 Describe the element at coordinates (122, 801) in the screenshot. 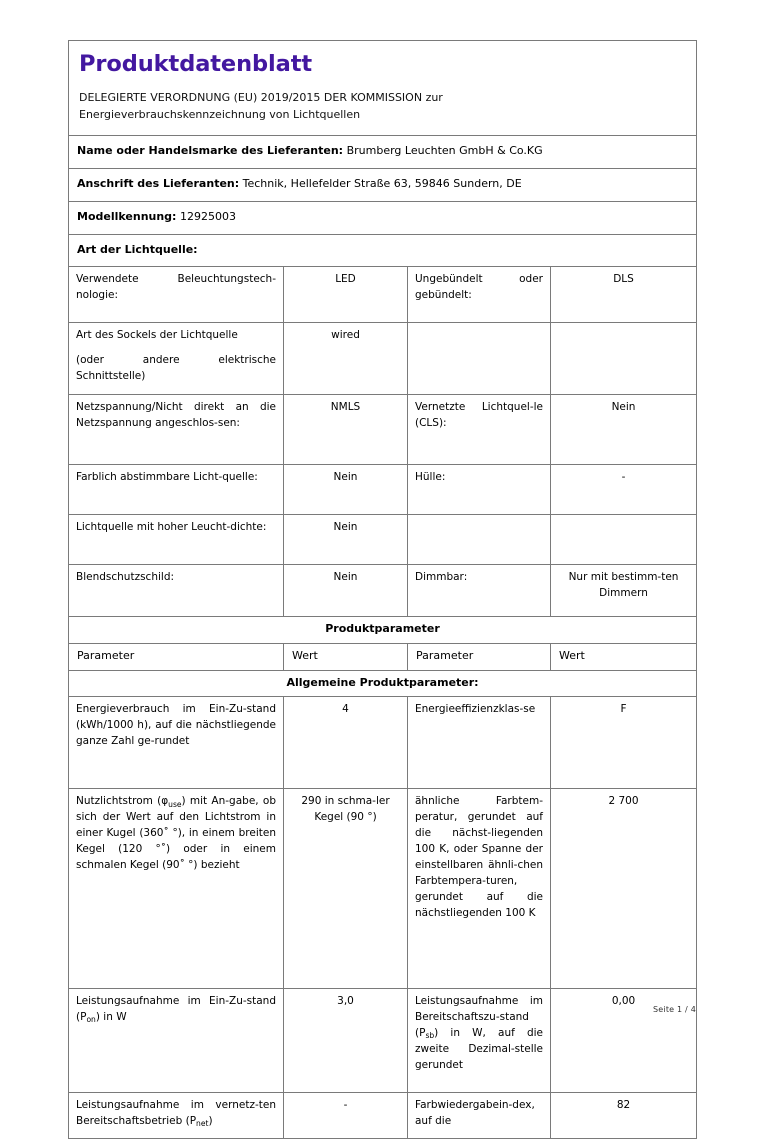

I see `luminous-flux-pre: Nutzlichtstrom (φ` at that location.